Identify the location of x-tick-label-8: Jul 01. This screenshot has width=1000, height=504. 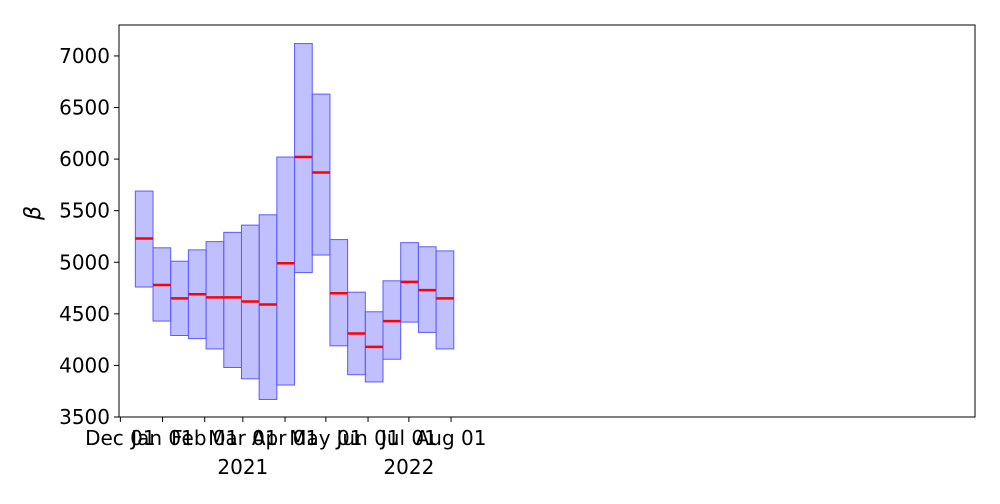
(408, 438).